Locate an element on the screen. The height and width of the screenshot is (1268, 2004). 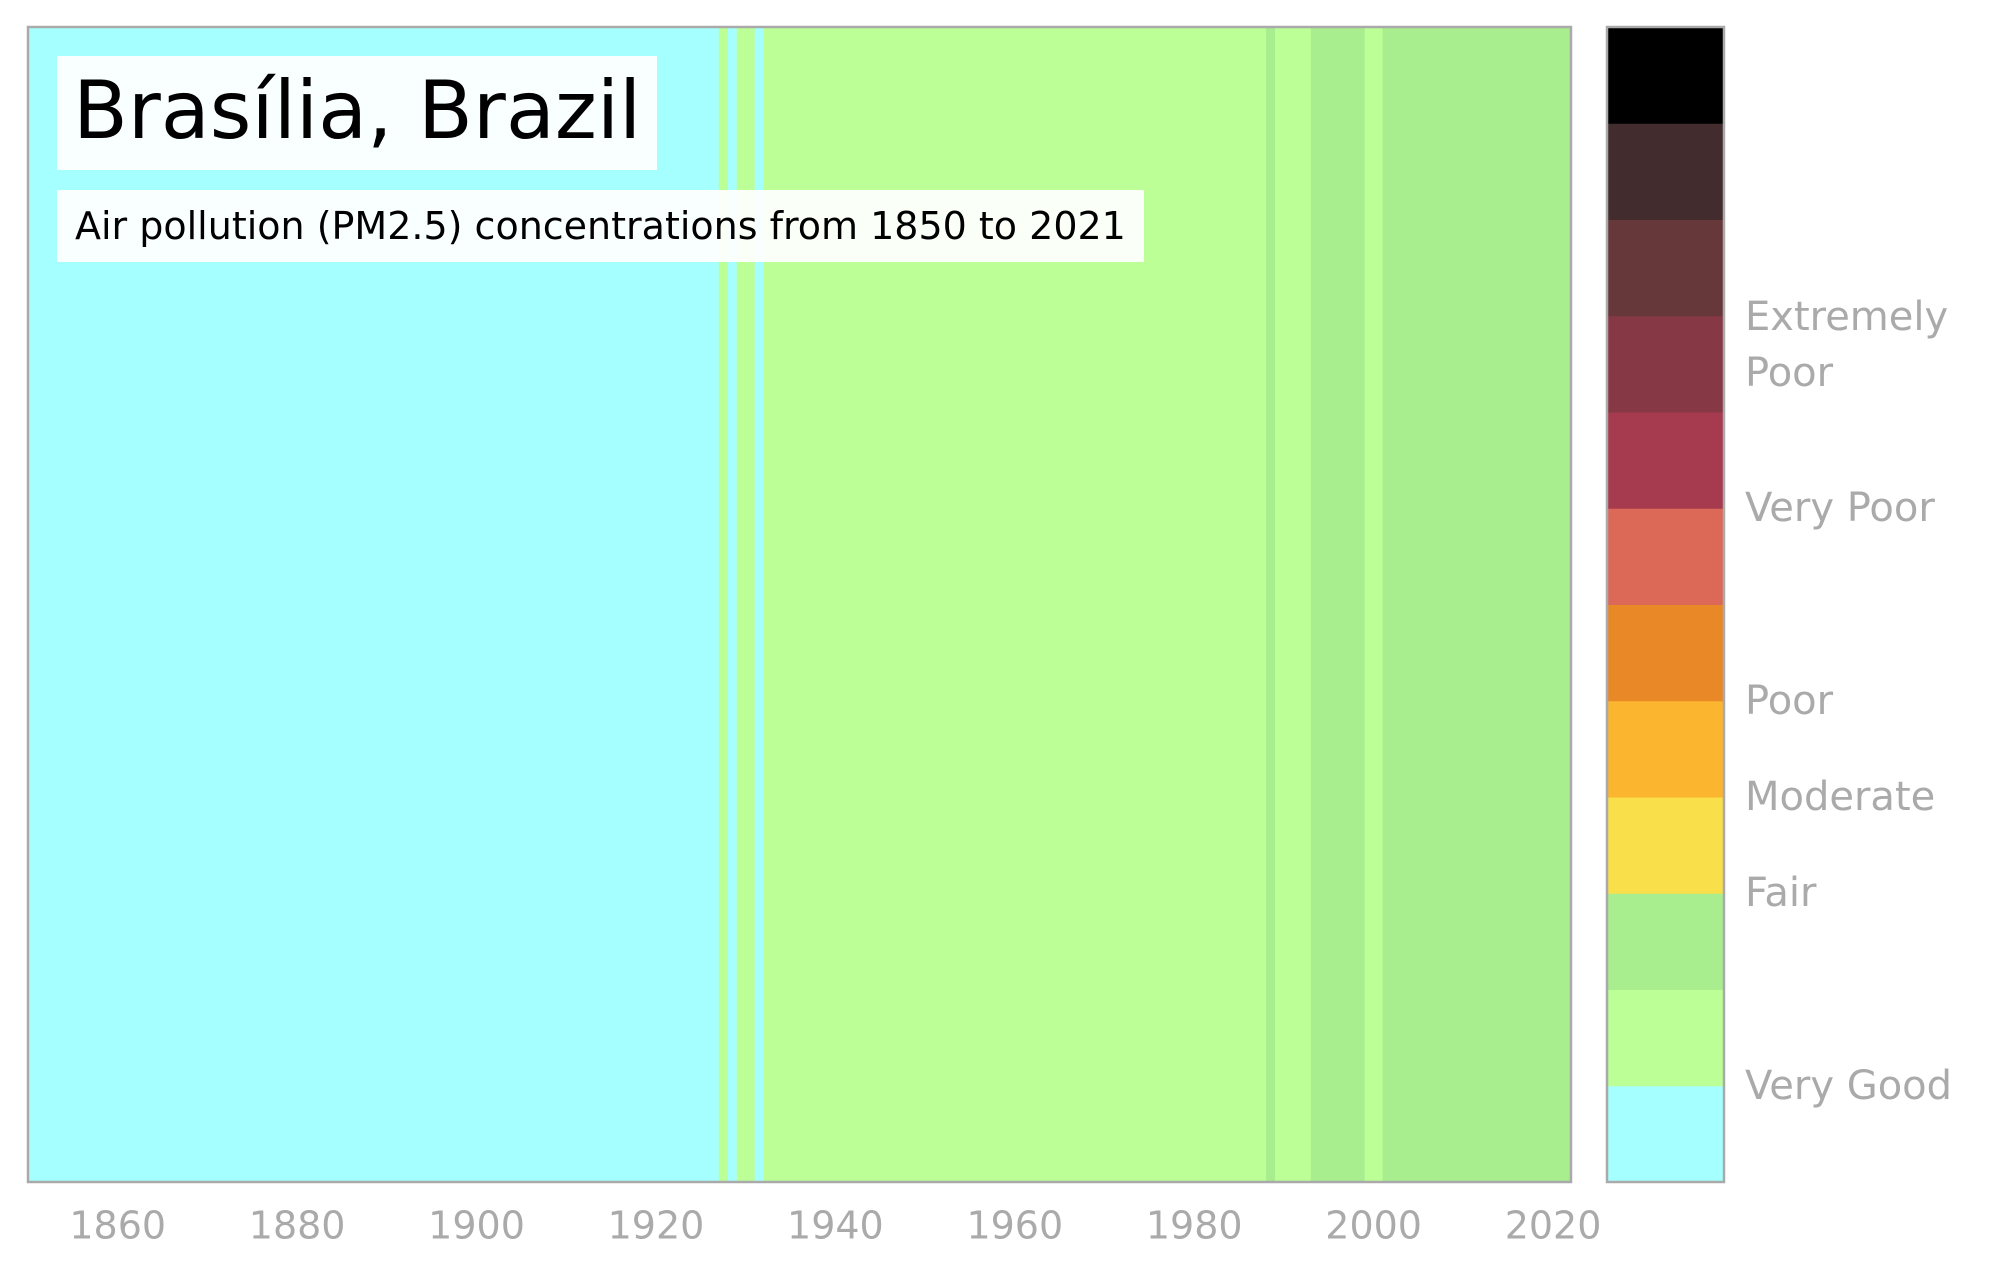
x-tick-label: 2000 is located at coordinates (1373, 1226).